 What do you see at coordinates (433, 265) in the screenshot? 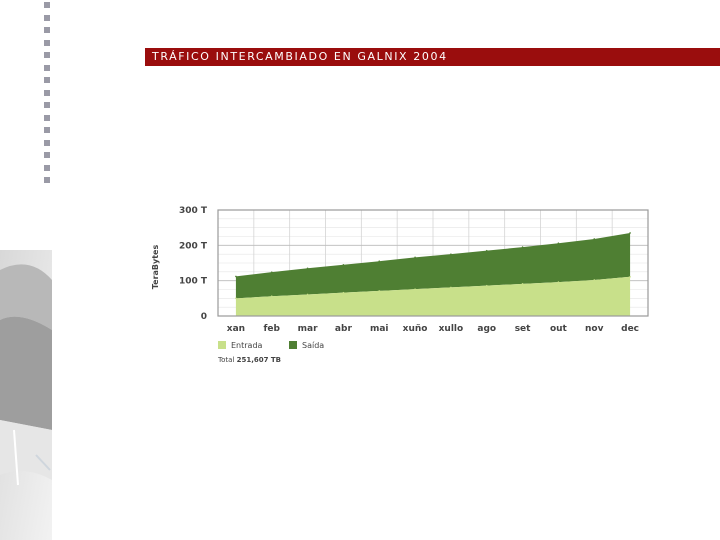
I see `series-area-saida` at bounding box center [433, 265].